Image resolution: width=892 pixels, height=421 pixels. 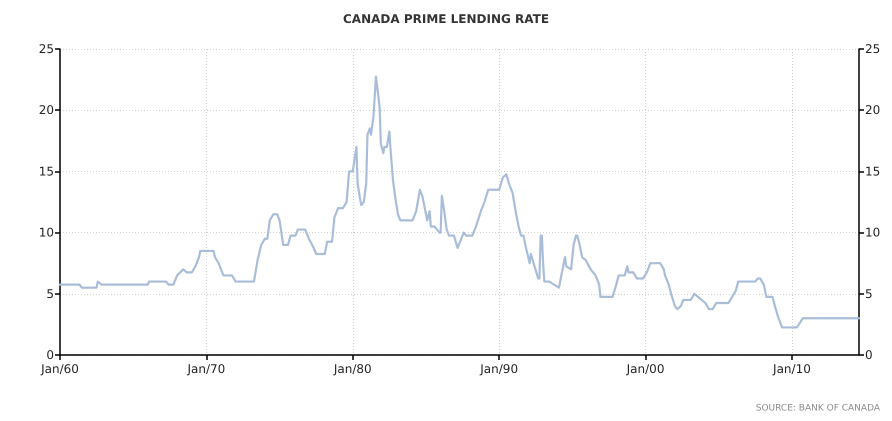 What do you see at coordinates (206, 369) in the screenshot?
I see `x-tick-label: Jan/70` at bounding box center [206, 369].